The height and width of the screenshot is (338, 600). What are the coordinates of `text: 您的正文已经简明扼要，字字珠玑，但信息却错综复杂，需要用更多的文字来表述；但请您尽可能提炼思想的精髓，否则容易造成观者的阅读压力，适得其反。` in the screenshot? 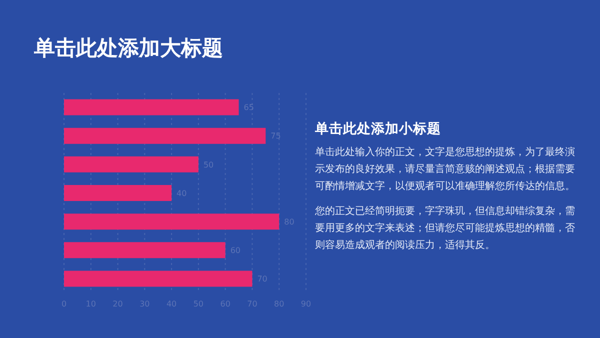 It's located at (445, 228).